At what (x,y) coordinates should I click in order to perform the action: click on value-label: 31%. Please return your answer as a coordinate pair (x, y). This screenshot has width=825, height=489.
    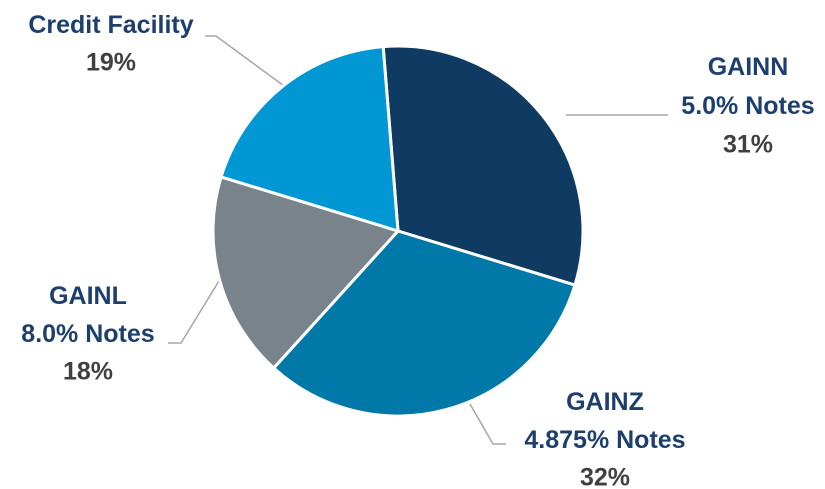
    Looking at the image, I should click on (748, 145).